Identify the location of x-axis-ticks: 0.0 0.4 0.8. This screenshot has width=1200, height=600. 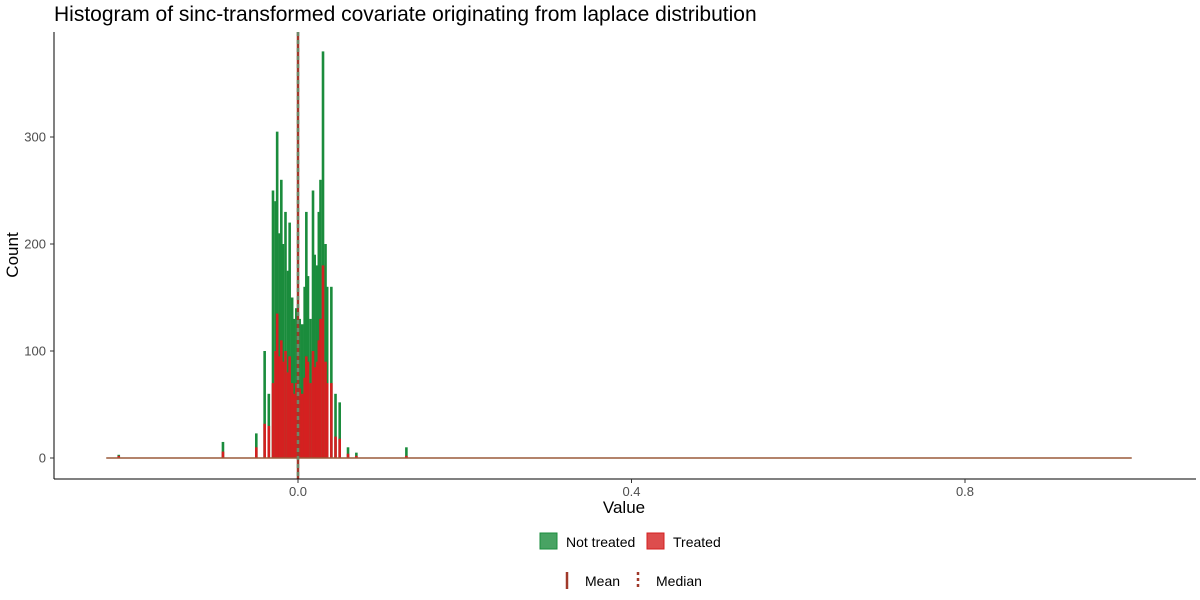
(631, 489).